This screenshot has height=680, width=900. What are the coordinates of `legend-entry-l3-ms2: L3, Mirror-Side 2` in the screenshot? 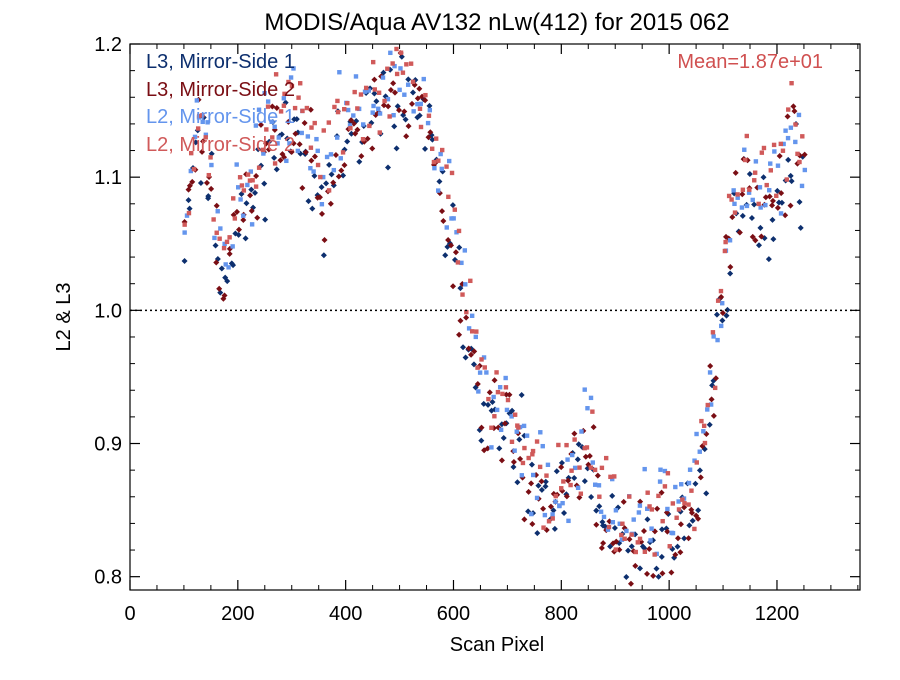 It's located at (220, 90).